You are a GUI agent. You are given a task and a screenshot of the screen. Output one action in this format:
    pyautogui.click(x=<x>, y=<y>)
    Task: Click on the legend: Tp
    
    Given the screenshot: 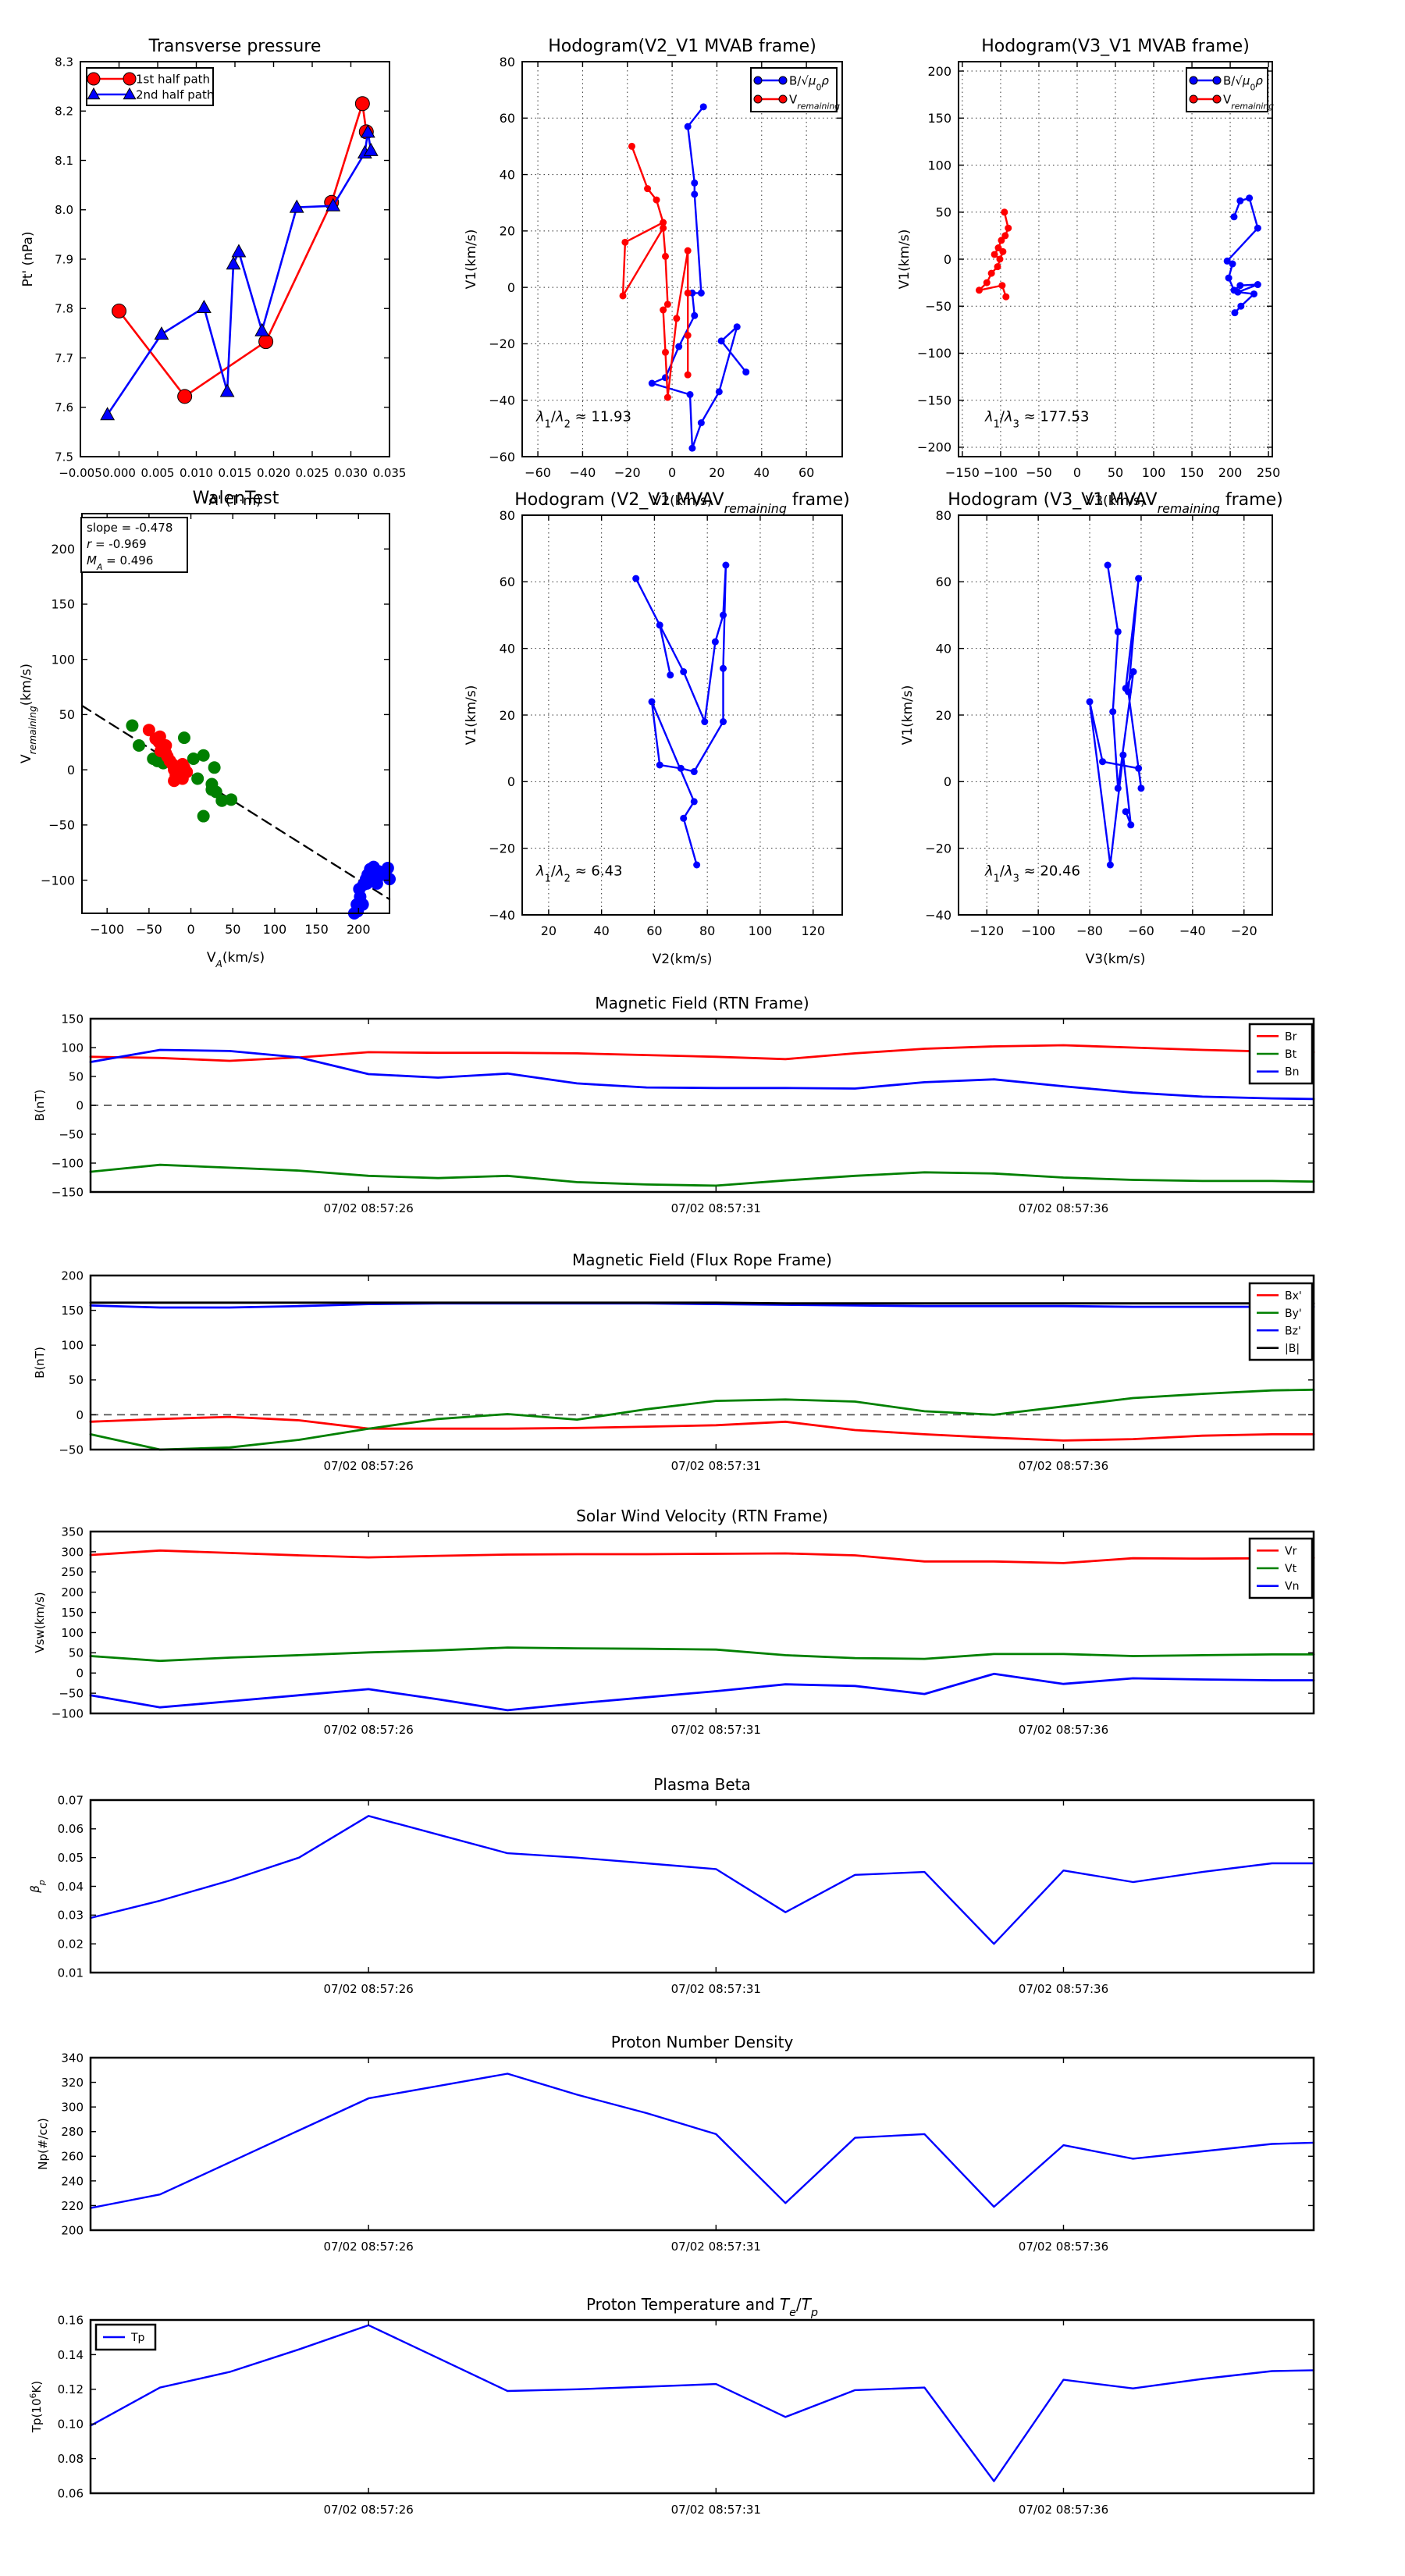 What is the action you would take?
    pyautogui.click(x=126, y=2337)
    